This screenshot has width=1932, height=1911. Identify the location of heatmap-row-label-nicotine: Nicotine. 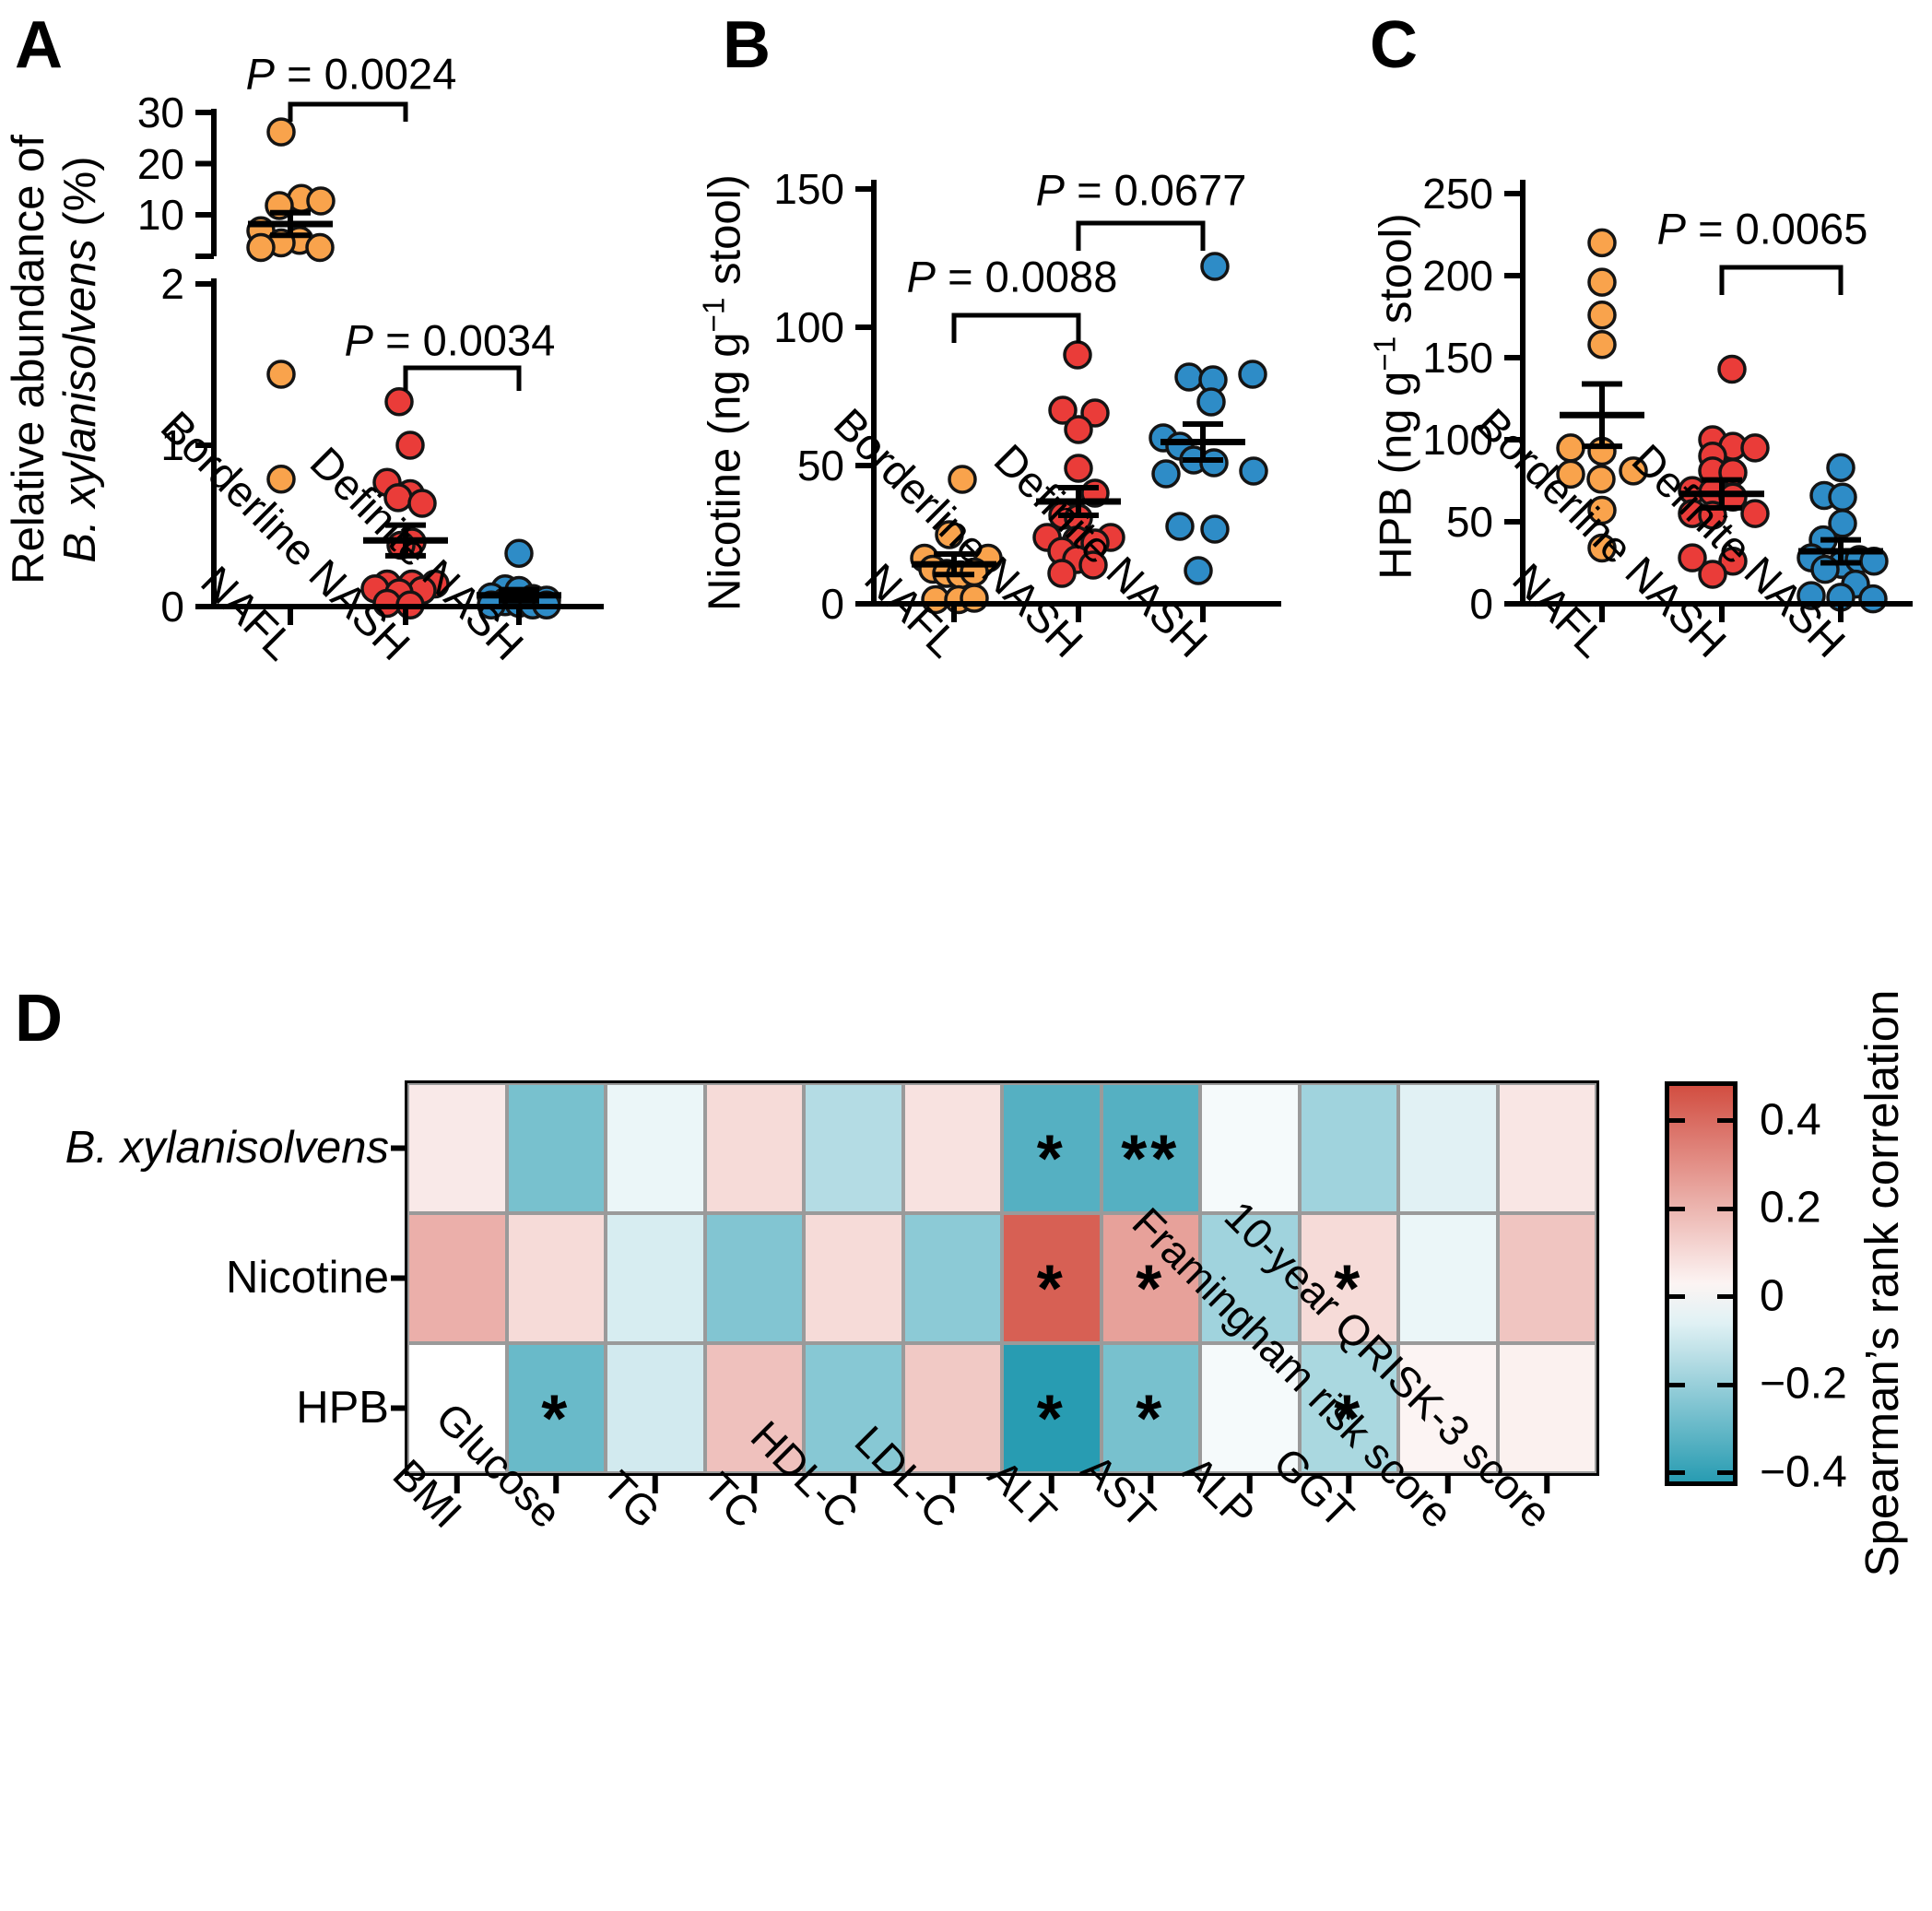
(307, 1278).